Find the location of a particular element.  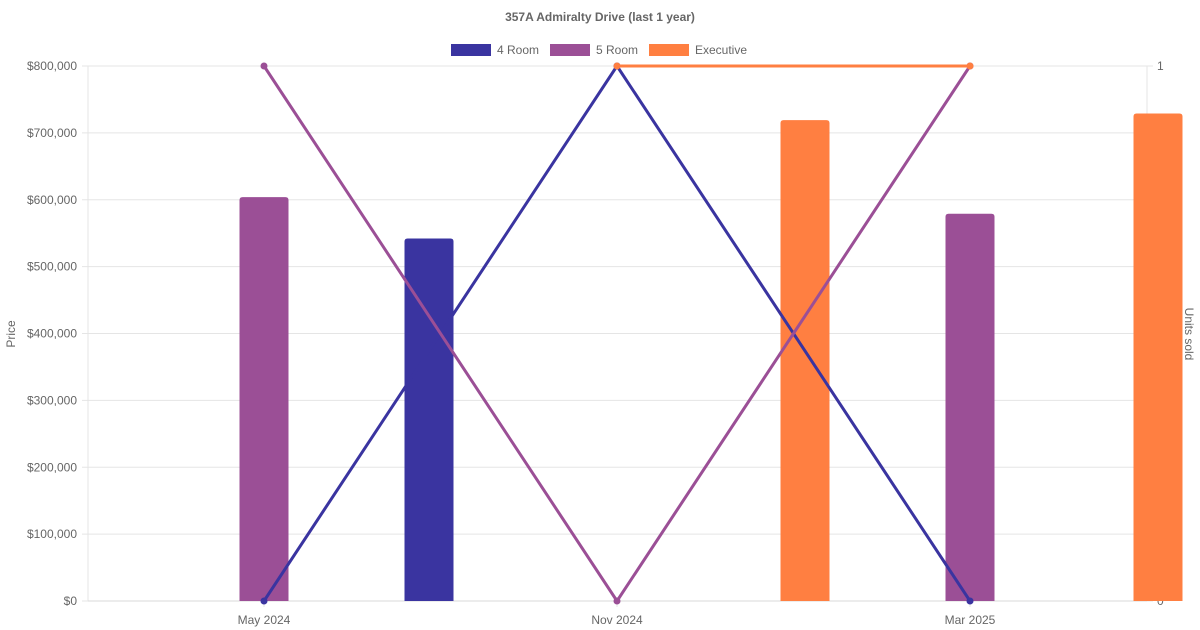

y-left-tick-label: $700,000 is located at coordinates (52, 133).